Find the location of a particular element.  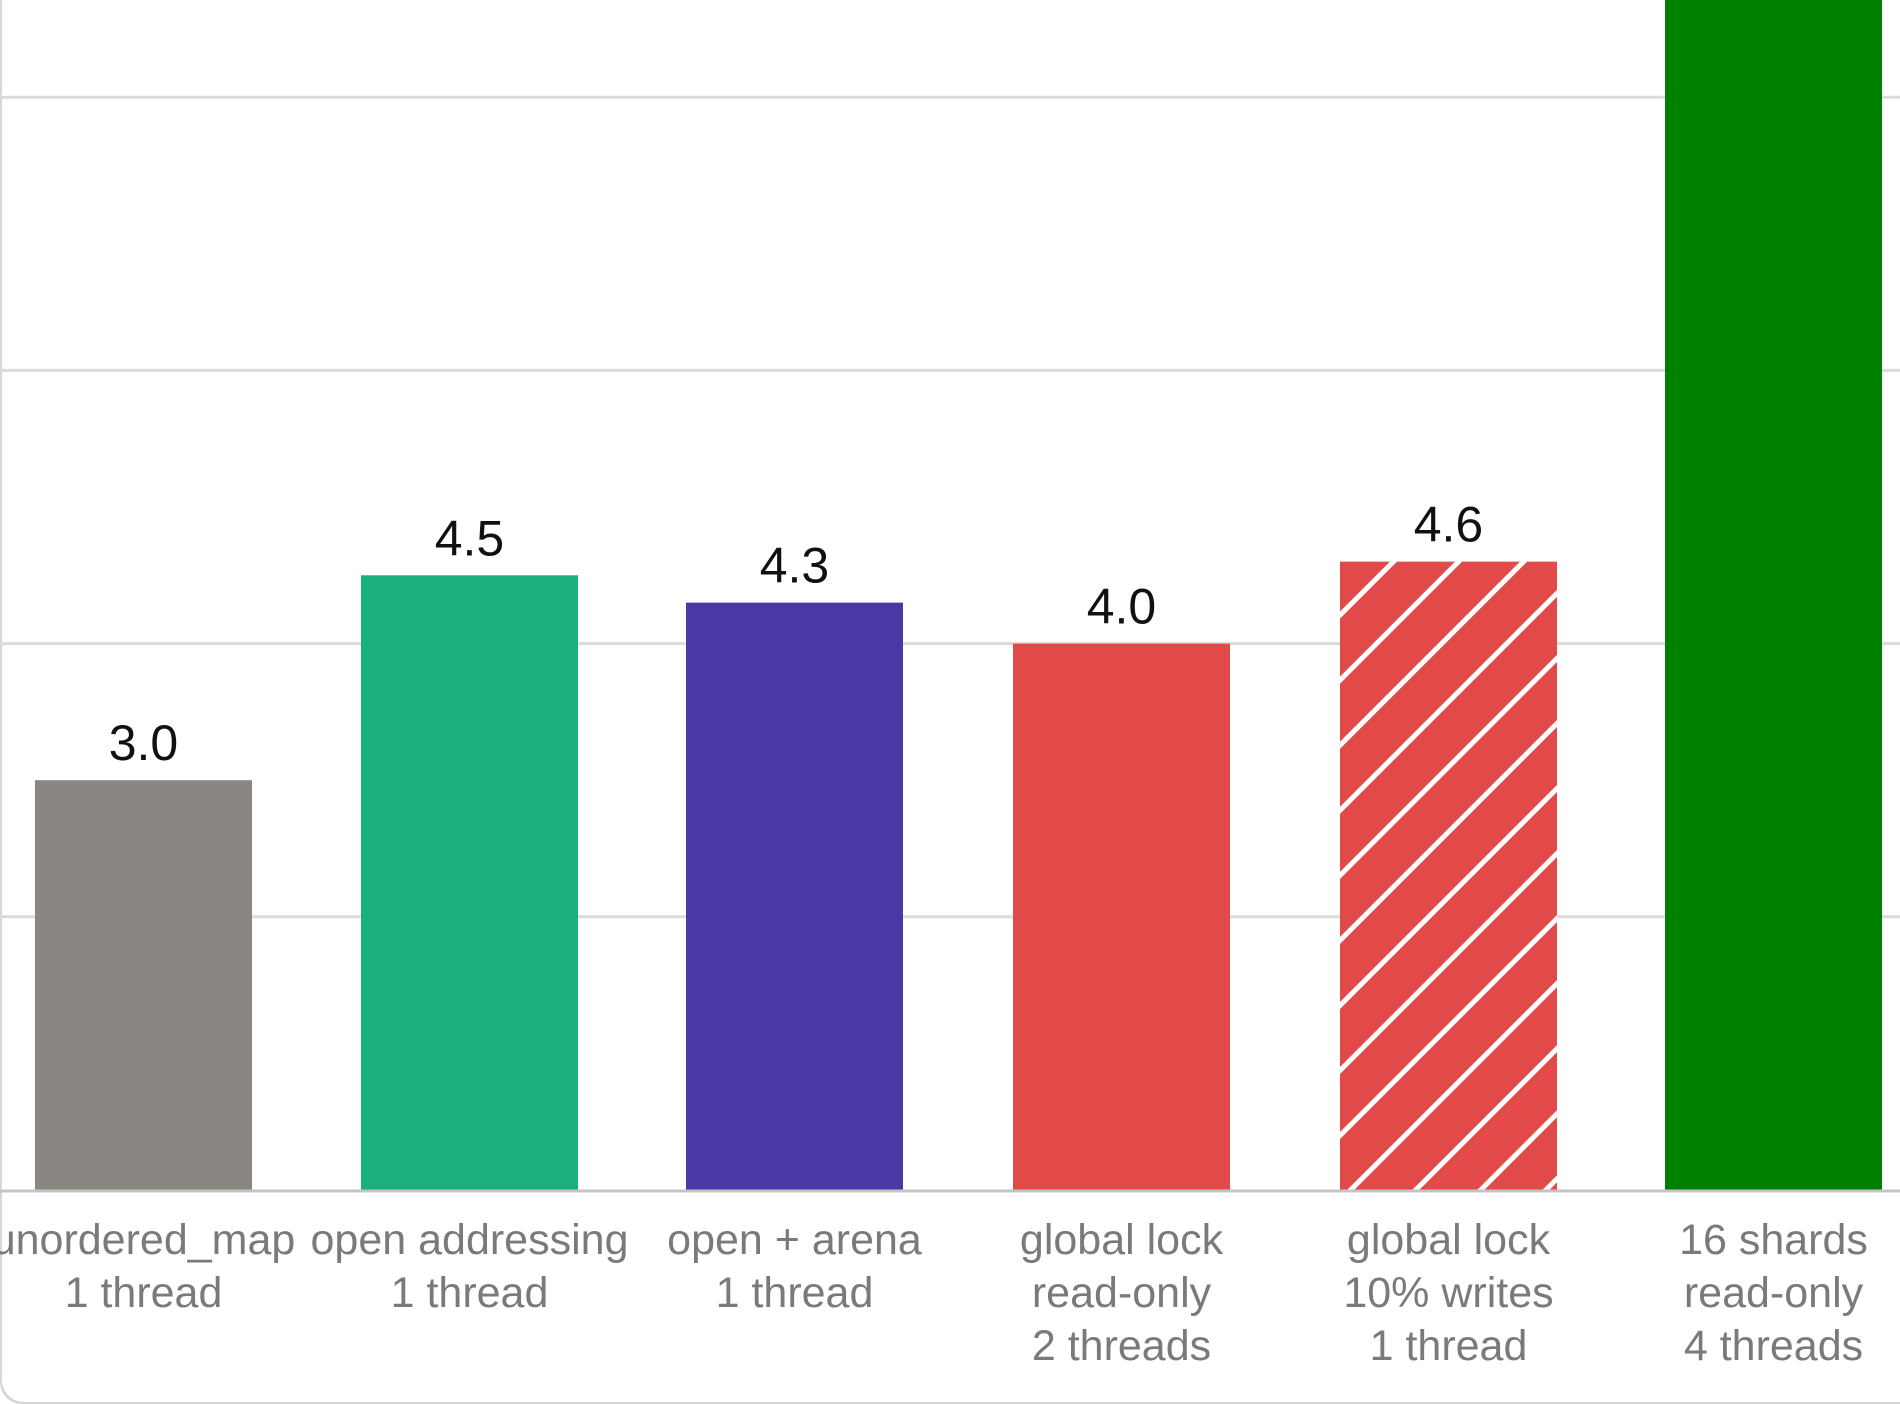

x-tick-label-line: unordered_map is located at coordinates (147, 1240).